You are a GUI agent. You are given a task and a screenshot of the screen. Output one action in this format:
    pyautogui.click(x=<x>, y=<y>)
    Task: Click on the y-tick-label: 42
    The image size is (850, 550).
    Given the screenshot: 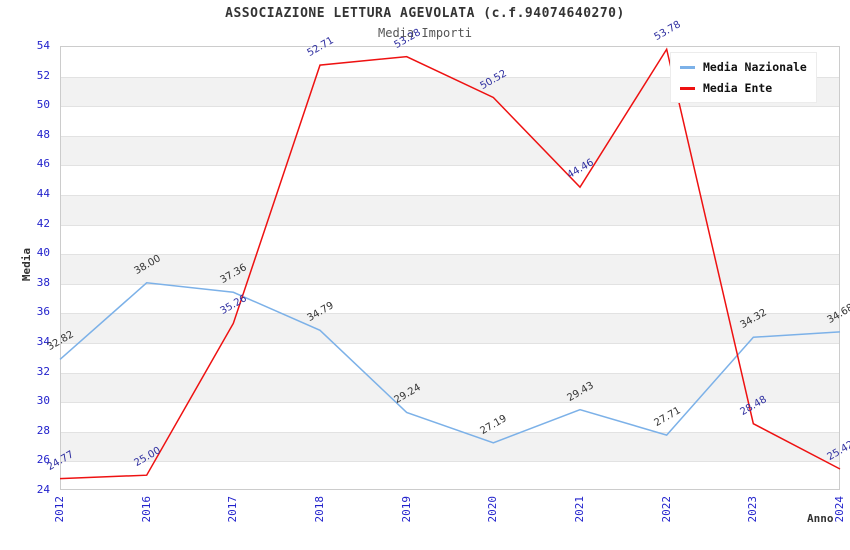 What is the action you would take?
    pyautogui.click(x=43, y=223)
    